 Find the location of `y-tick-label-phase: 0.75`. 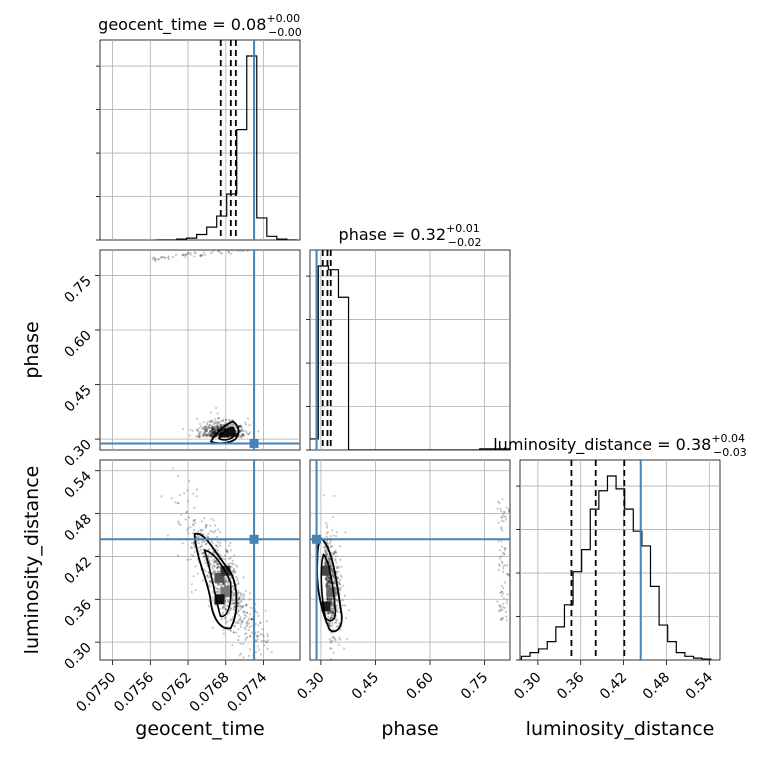

y-tick-label-phase: 0.75 is located at coordinates (77, 289).